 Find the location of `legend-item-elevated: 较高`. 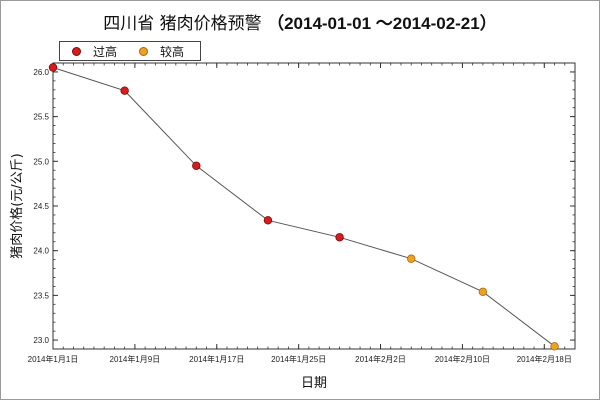

legend-item-elevated: 较高 is located at coordinates (161, 51).